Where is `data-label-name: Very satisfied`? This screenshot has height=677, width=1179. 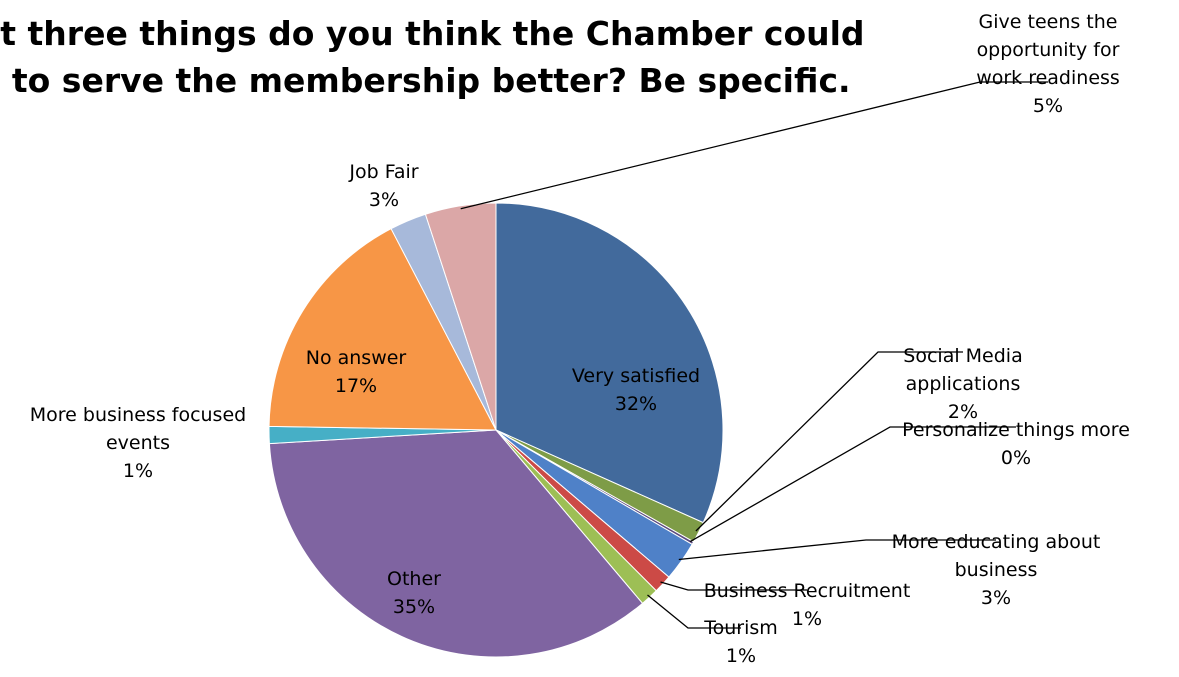 data-label-name: Very satisfied is located at coordinates (636, 376).